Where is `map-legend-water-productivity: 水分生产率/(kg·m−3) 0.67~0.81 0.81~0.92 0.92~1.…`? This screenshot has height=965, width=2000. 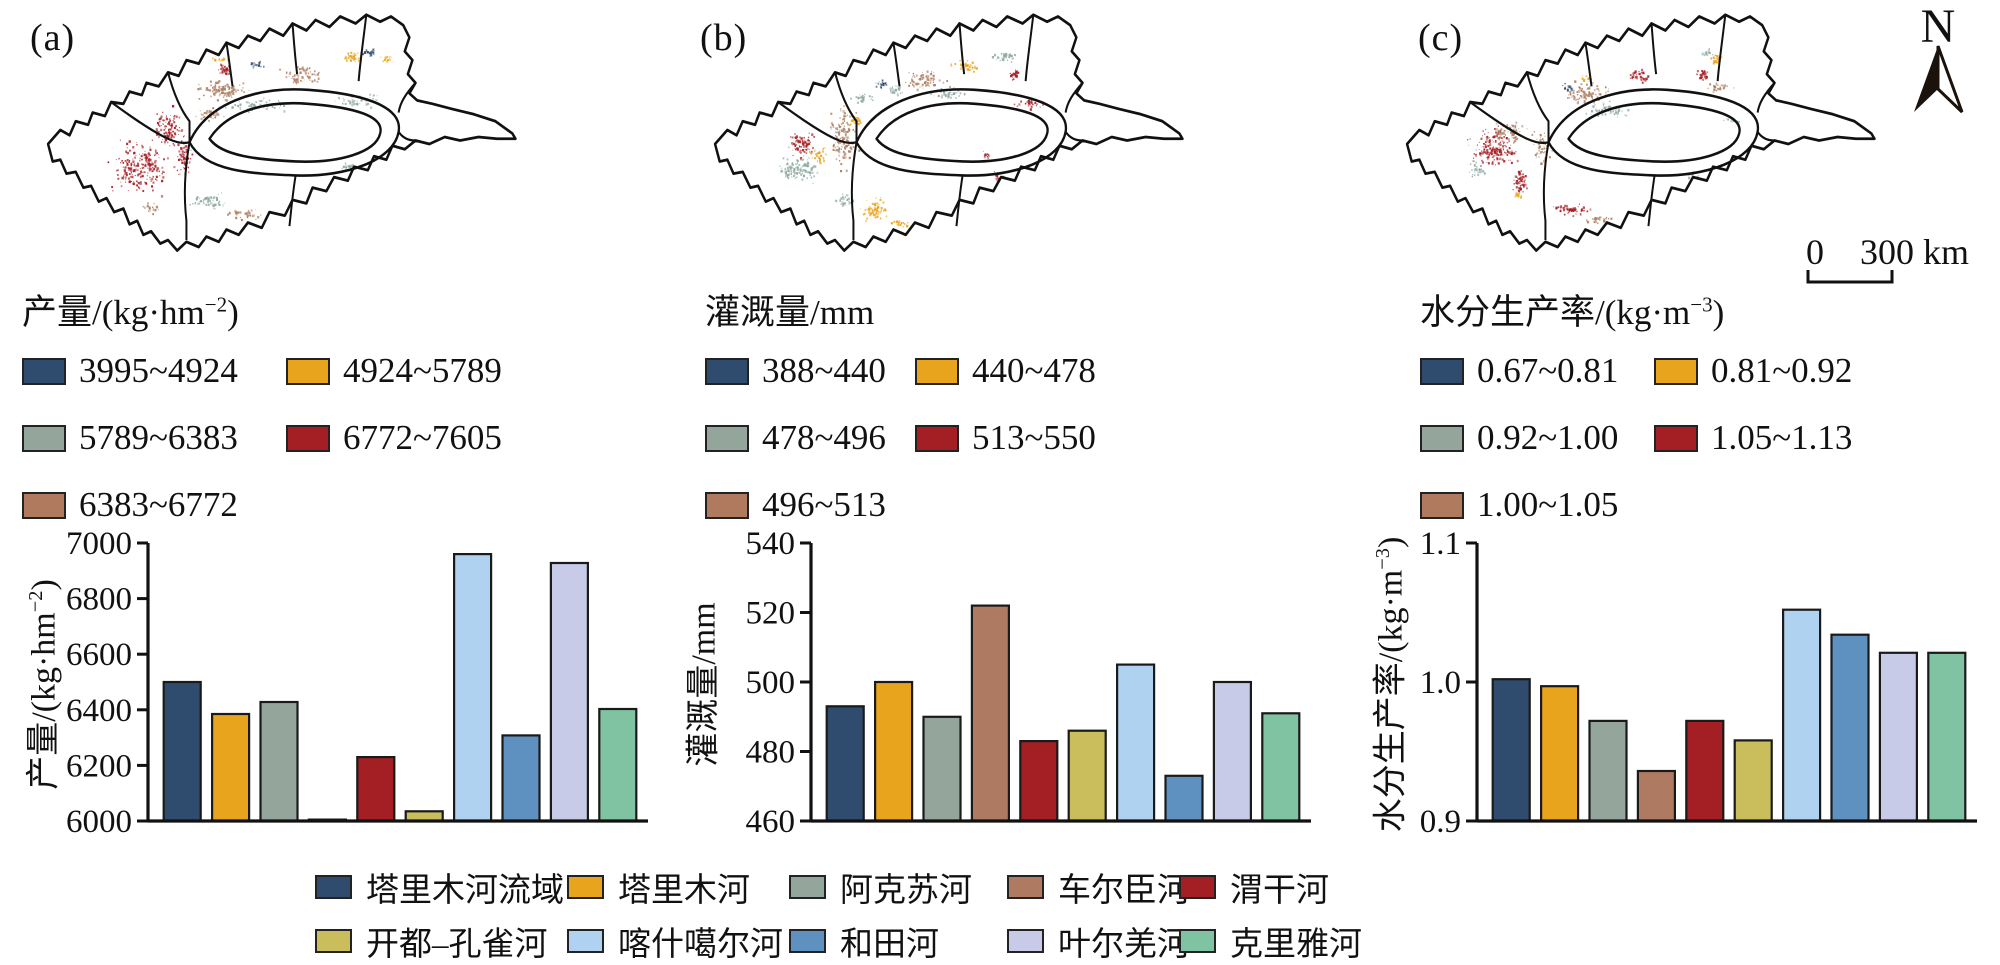
map-legend-water-productivity: 水分生产率/(kg·m−3) 0.67~0.81 0.81~0.92 0.92~1.… is located at coordinates (1636, 404).